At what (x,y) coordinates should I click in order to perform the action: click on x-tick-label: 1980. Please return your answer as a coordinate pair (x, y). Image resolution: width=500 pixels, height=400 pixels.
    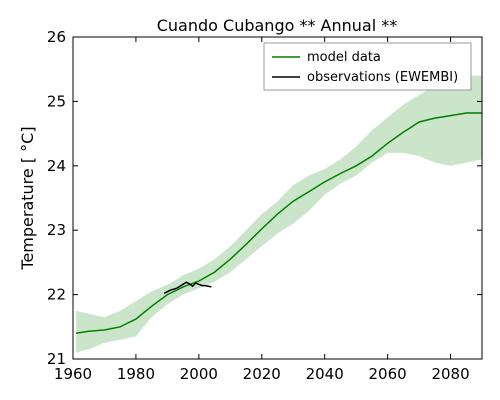
    Looking at the image, I should click on (136, 374).